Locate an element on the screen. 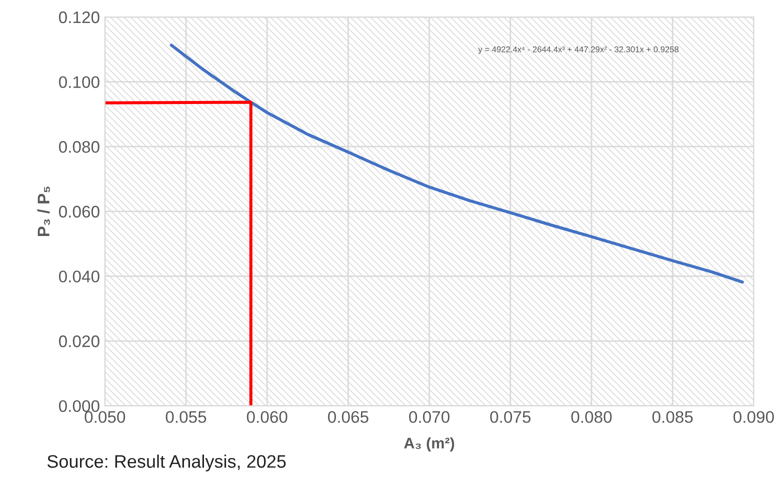 This screenshot has width=777, height=486. x-axis-title: A₃ (m²) is located at coordinates (429, 444).